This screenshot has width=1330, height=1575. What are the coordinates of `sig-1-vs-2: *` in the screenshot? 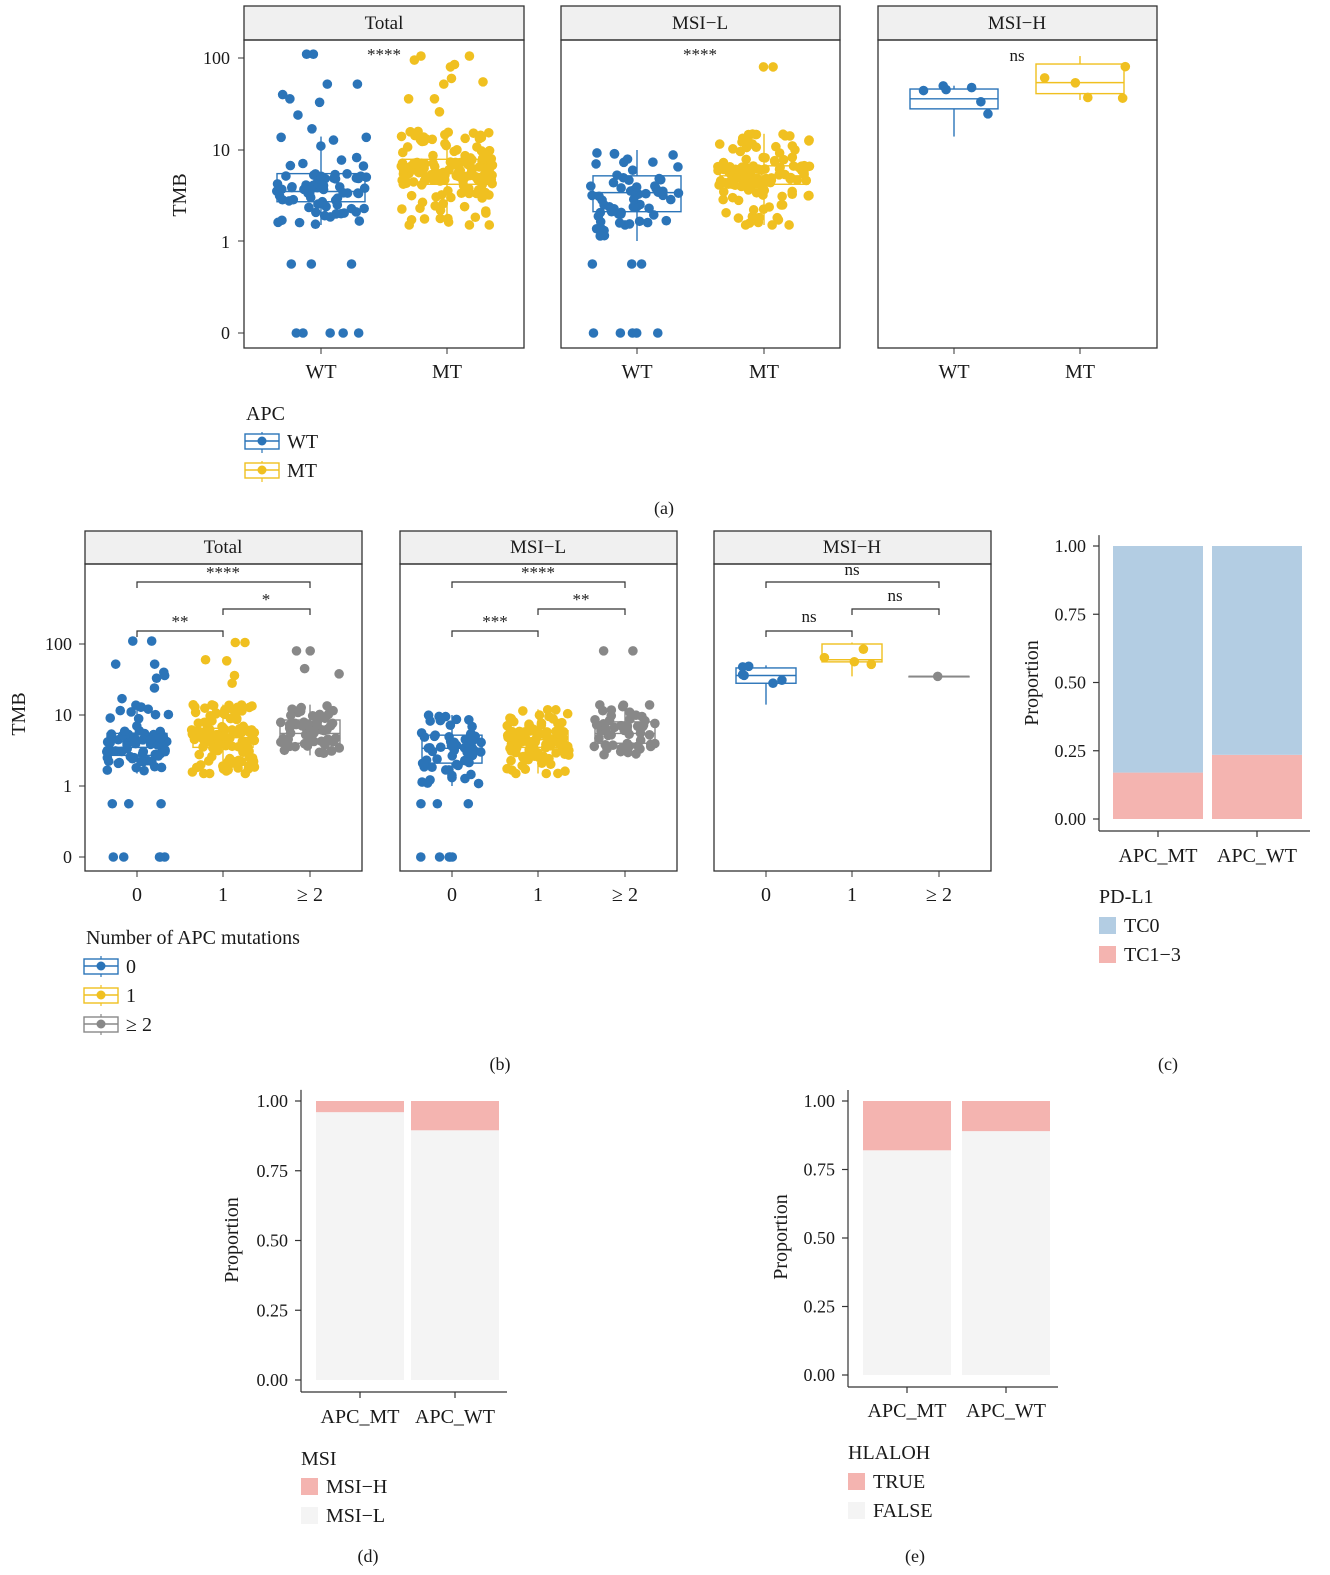 It's located at (266, 599).